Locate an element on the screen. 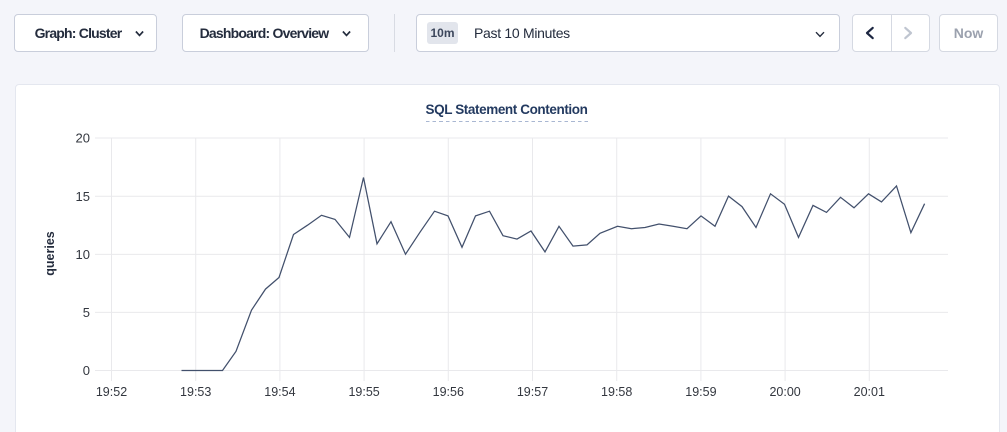 The width and height of the screenshot is (1007, 432). svg-text: 15 is located at coordinates (83, 196).